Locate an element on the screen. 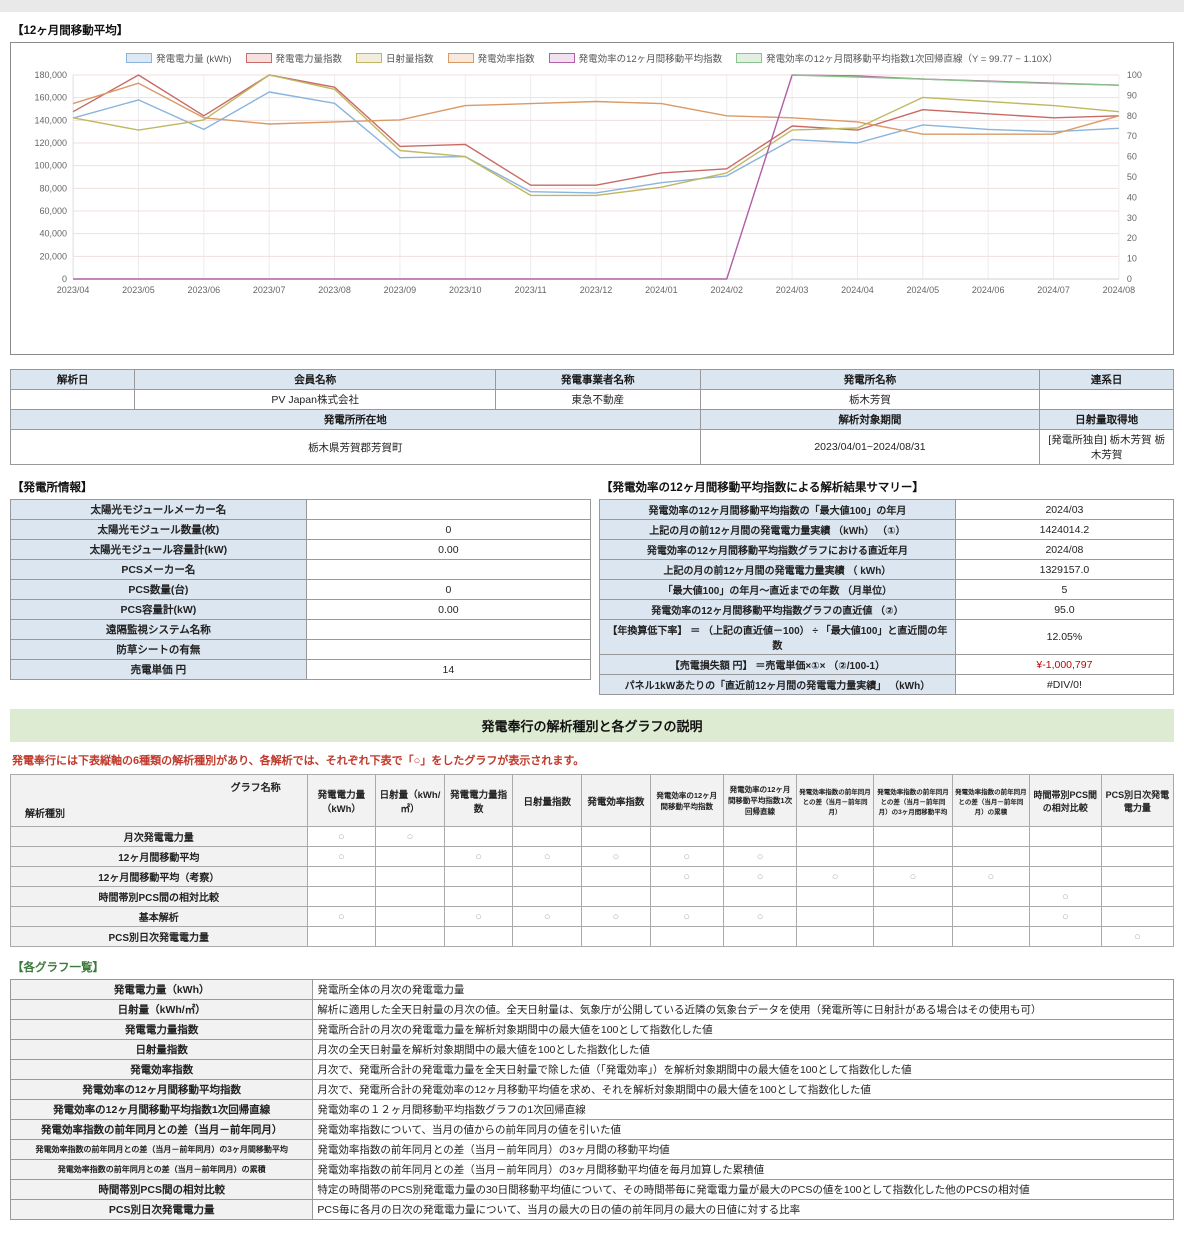  graph-list-description: 発電所合計の月次の発電電力量を解析対象期間中の最大値を100として指数化した値 is located at coordinates (743, 1029).